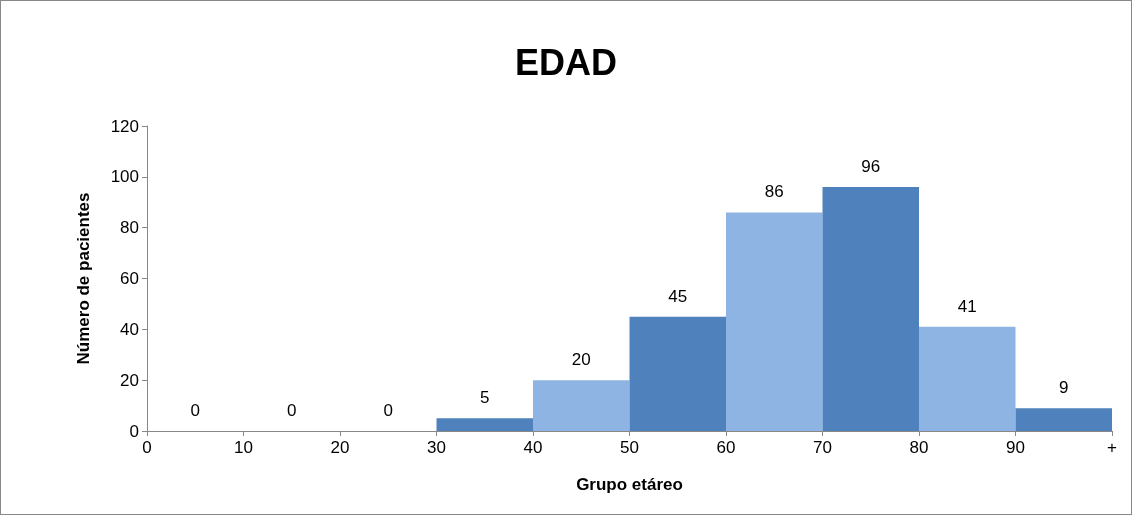  I want to click on y-axis-title: Número de pacientes, so click(83, 278).